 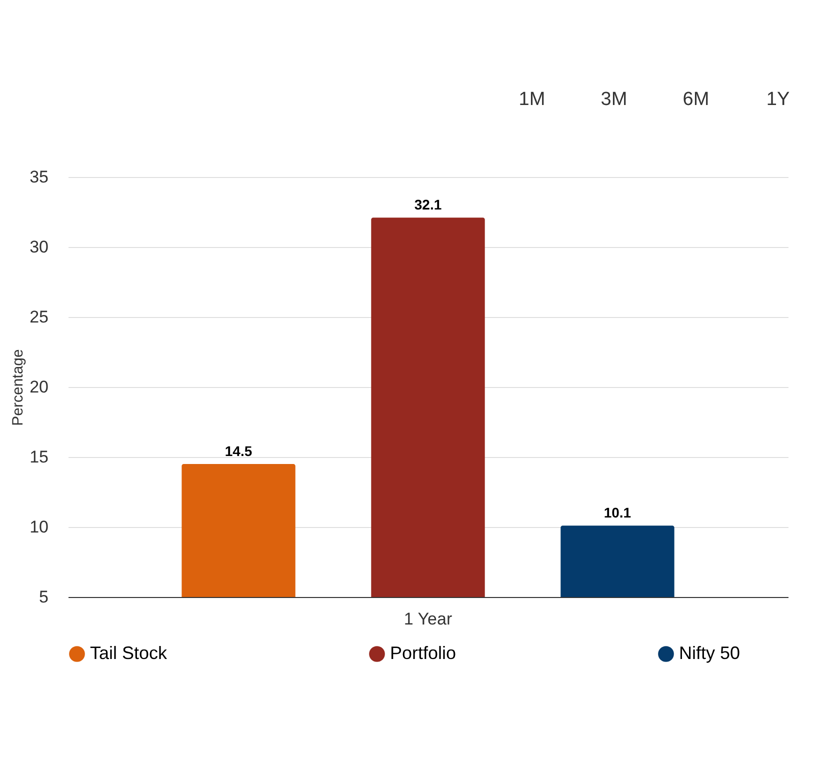 What do you see at coordinates (18, 387) in the screenshot?
I see `y-axis-title: Percentage` at bounding box center [18, 387].